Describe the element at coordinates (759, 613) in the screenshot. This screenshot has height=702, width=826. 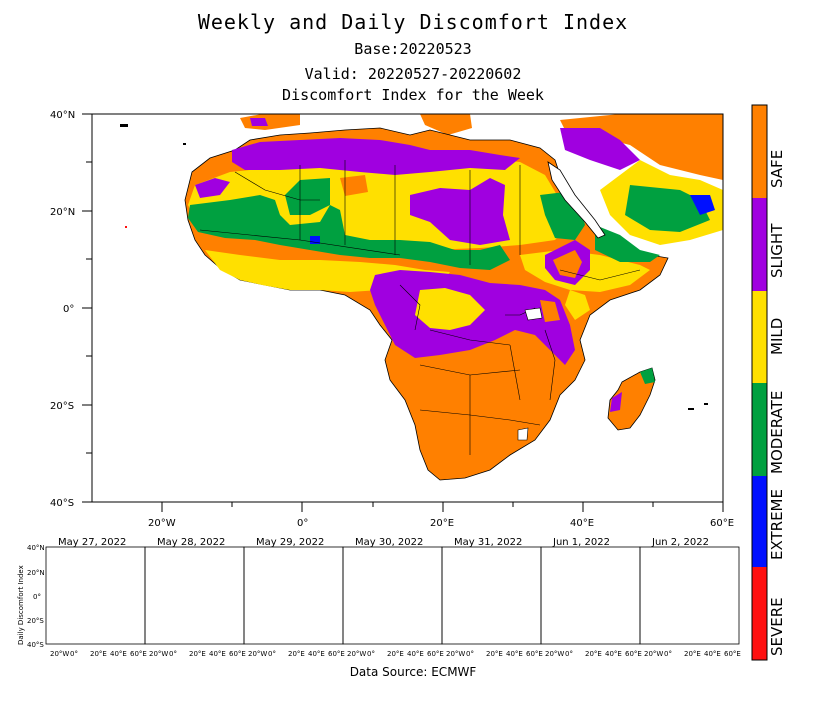
I see `legend-swatch-severe` at that location.